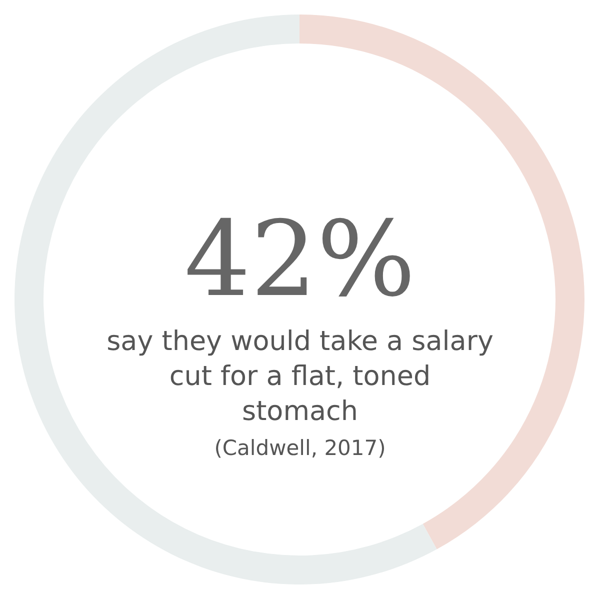 The image size is (599, 599). What do you see at coordinates (300, 377) in the screenshot?
I see `text: say they would take a salary cut for a flat, toned stomach` at bounding box center [300, 377].